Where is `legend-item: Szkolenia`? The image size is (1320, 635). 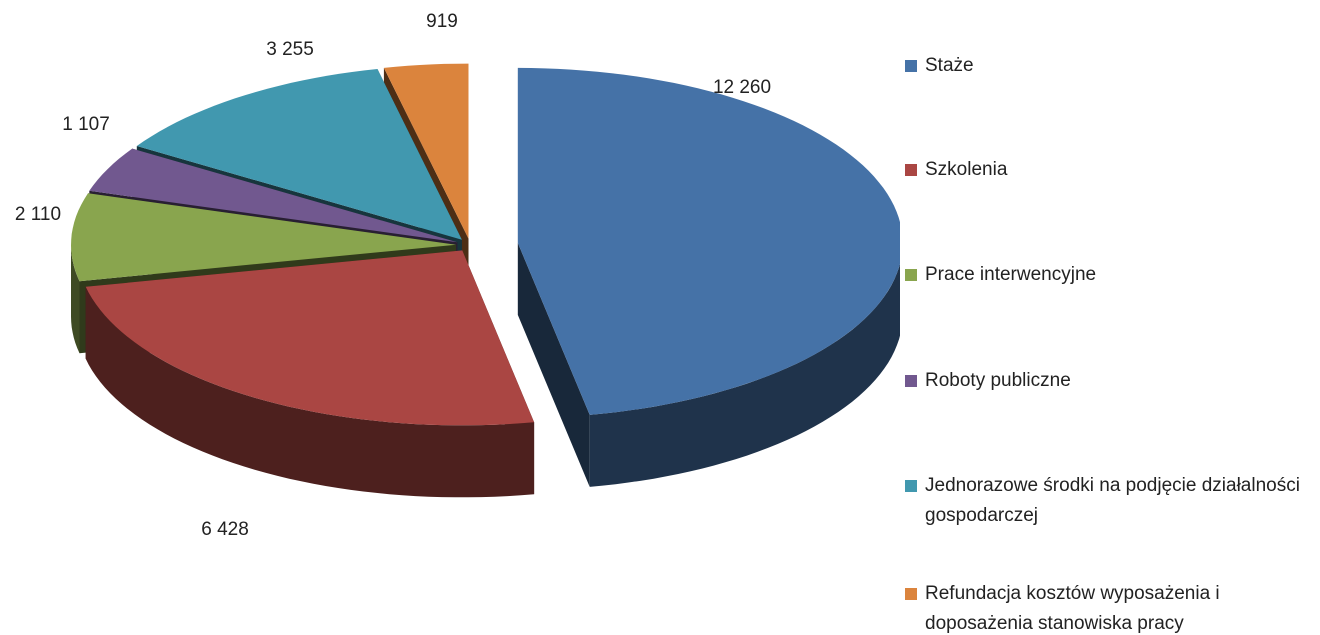 legend-item: Szkolenia is located at coordinates (1105, 170).